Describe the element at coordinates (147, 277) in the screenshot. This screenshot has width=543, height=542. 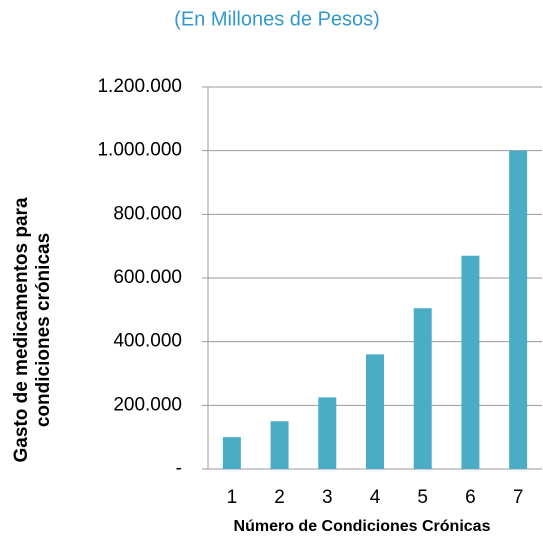
I see `y-tick-label: 600.000` at that location.